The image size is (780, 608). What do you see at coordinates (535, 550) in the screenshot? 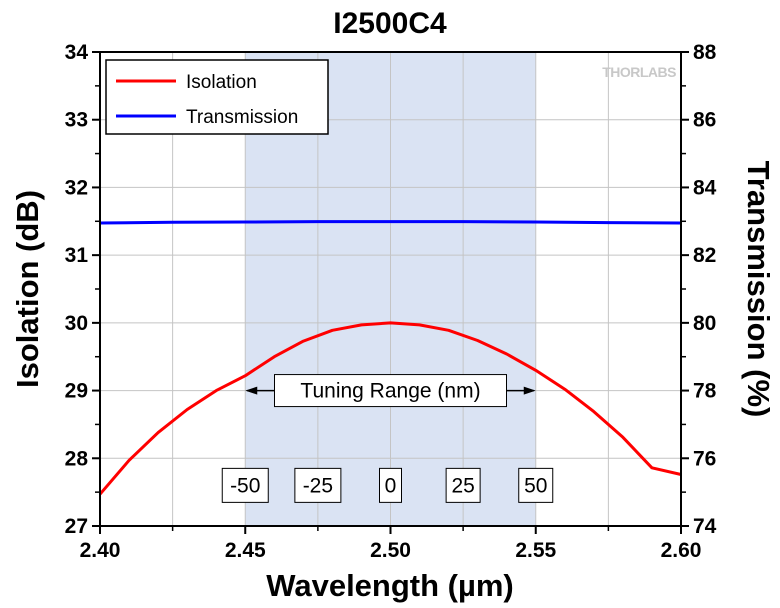
I see `x-tick-label: 2.55` at bounding box center [535, 550].